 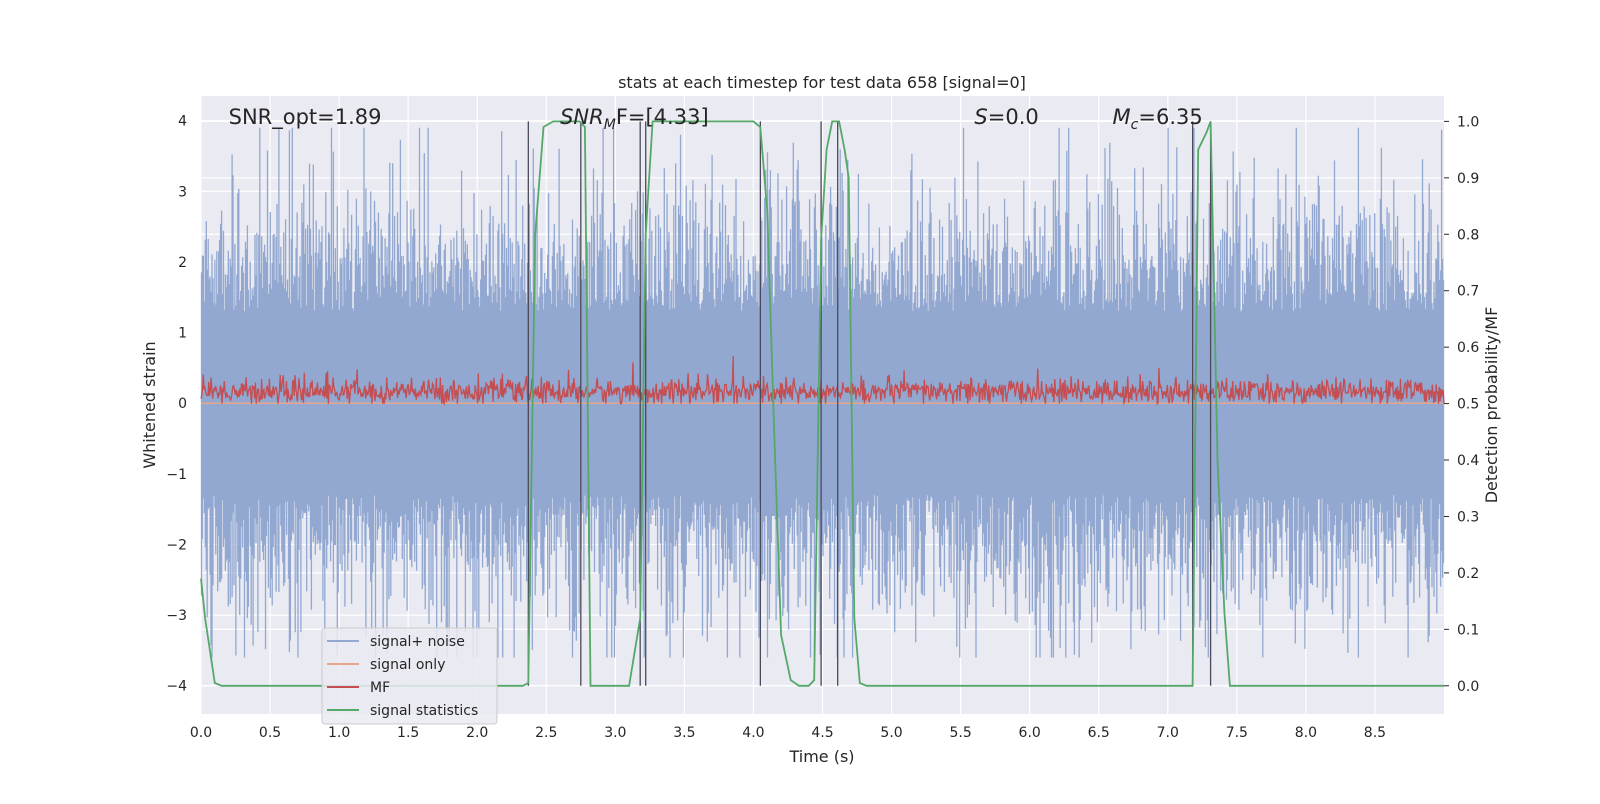 What do you see at coordinates (1306, 733) in the screenshot?
I see `x-tick-label: 8.0` at bounding box center [1306, 733].